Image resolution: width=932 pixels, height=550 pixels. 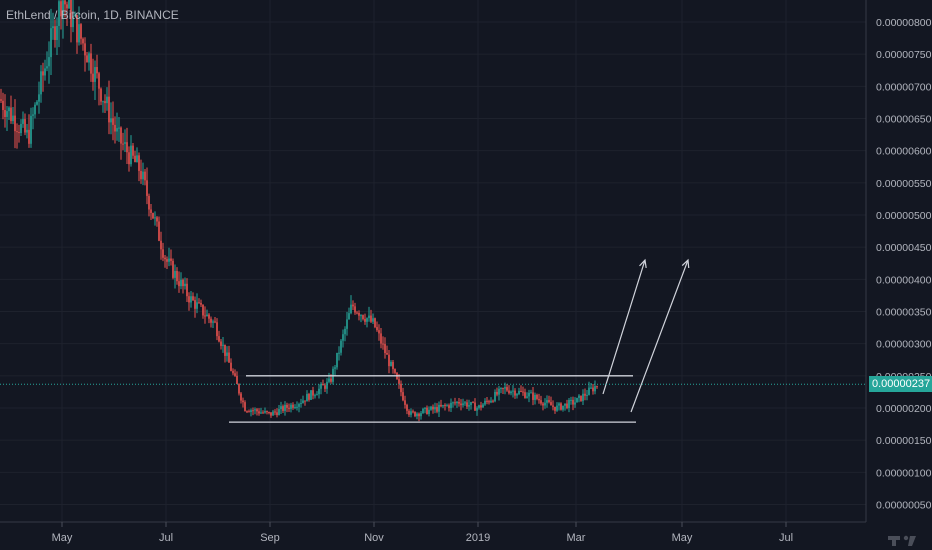 What do you see at coordinates (904, 184) in the screenshot?
I see `price-tick-label: 0.00000550` at bounding box center [904, 184].